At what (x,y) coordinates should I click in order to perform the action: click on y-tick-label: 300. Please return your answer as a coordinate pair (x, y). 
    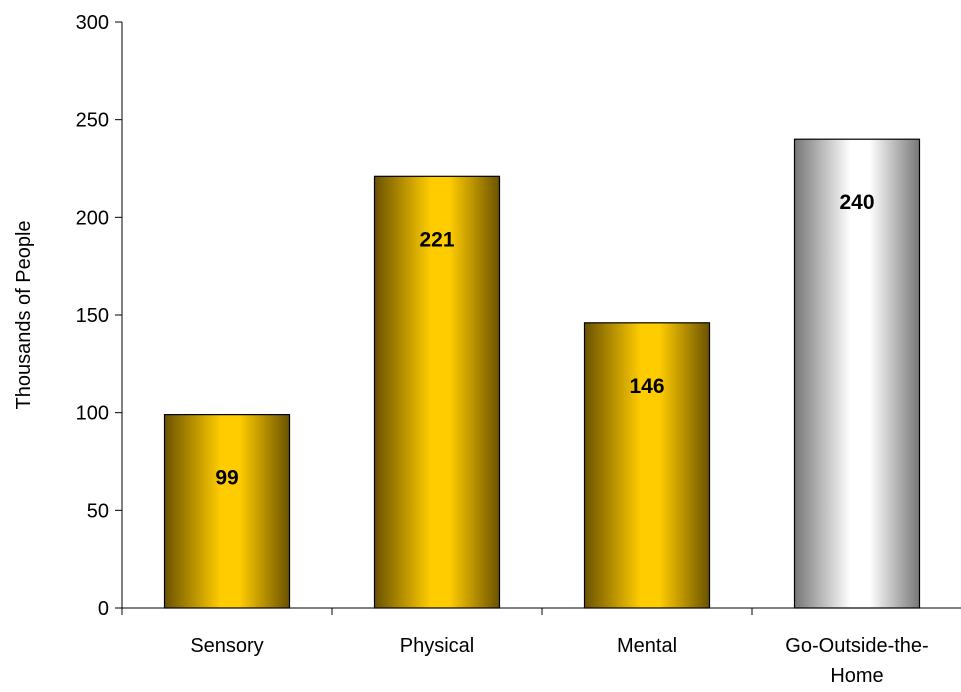
    Looking at the image, I should click on (92, 23).